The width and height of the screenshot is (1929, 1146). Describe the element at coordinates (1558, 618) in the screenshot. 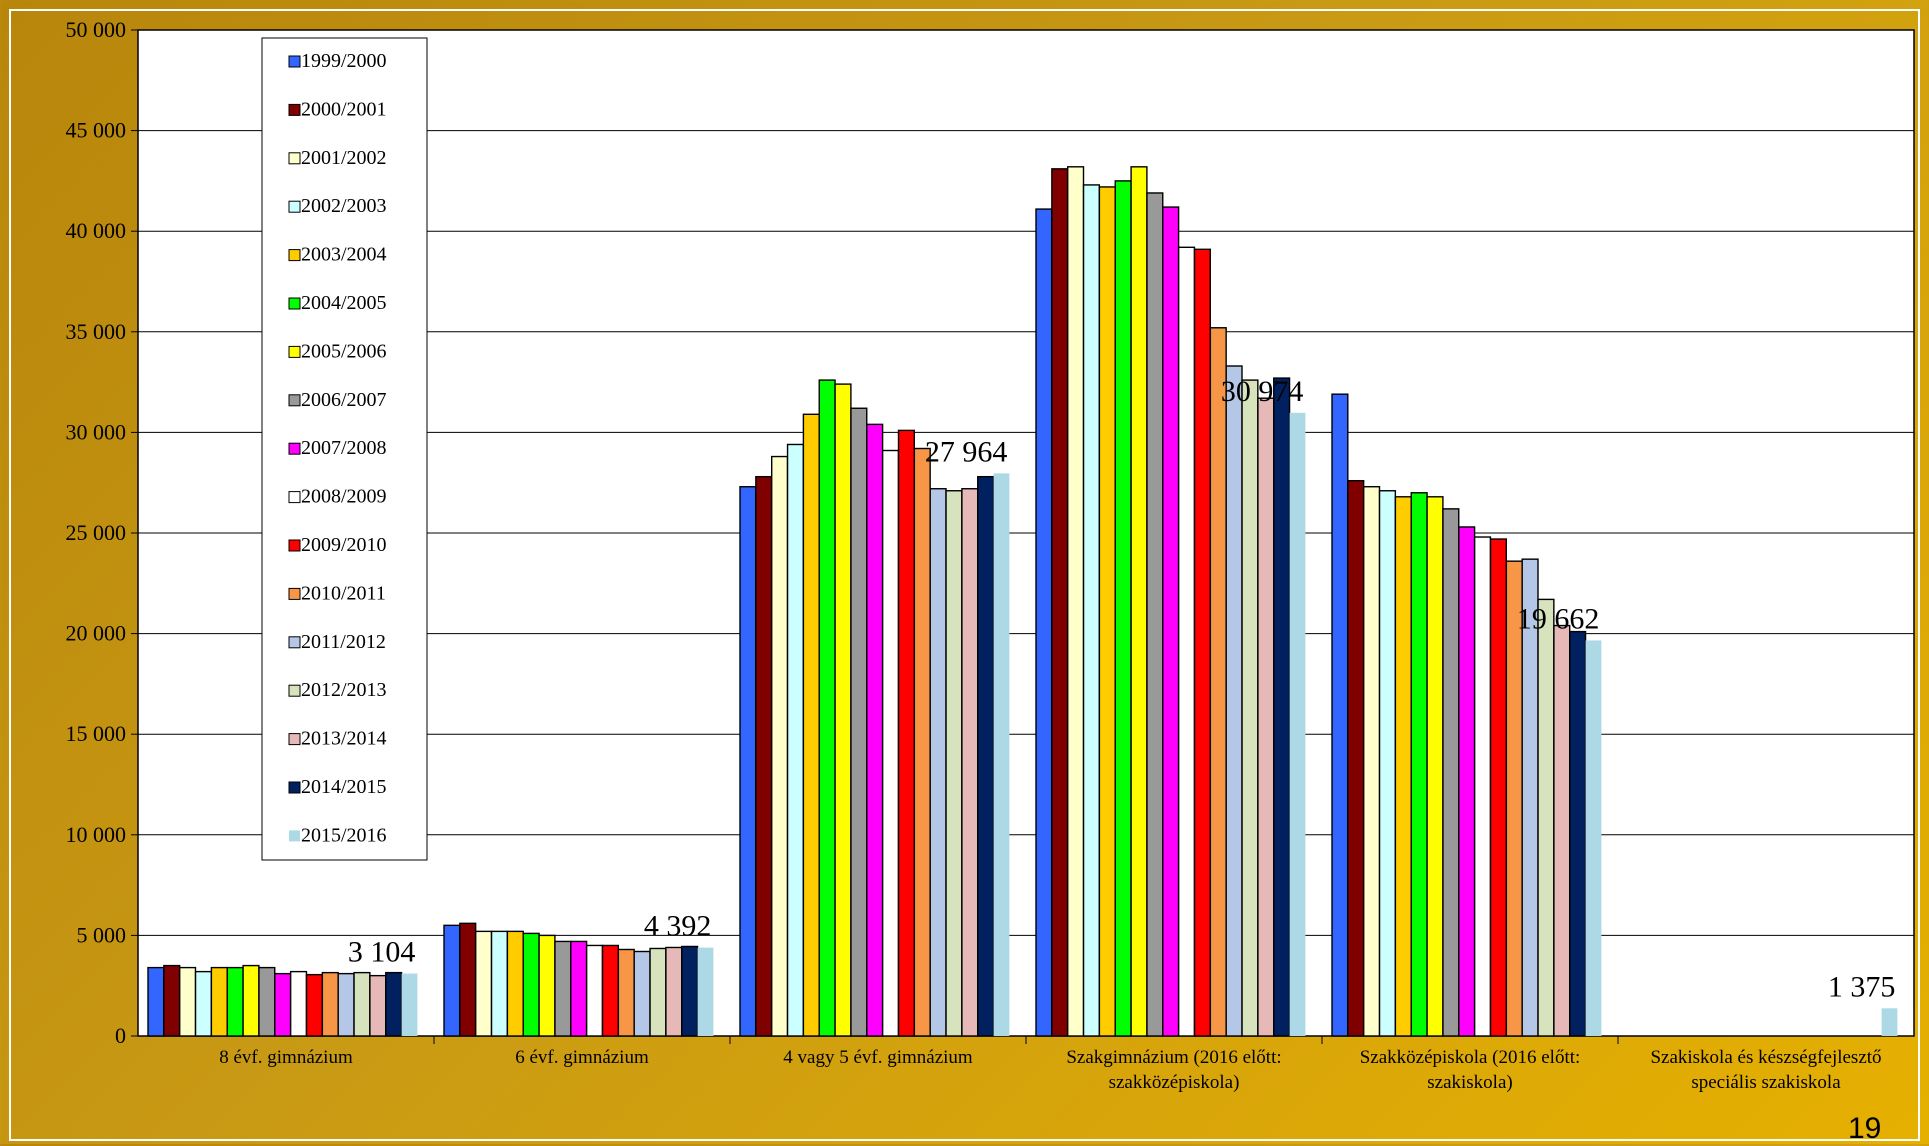

I see `data-label: 19 662` at that location.